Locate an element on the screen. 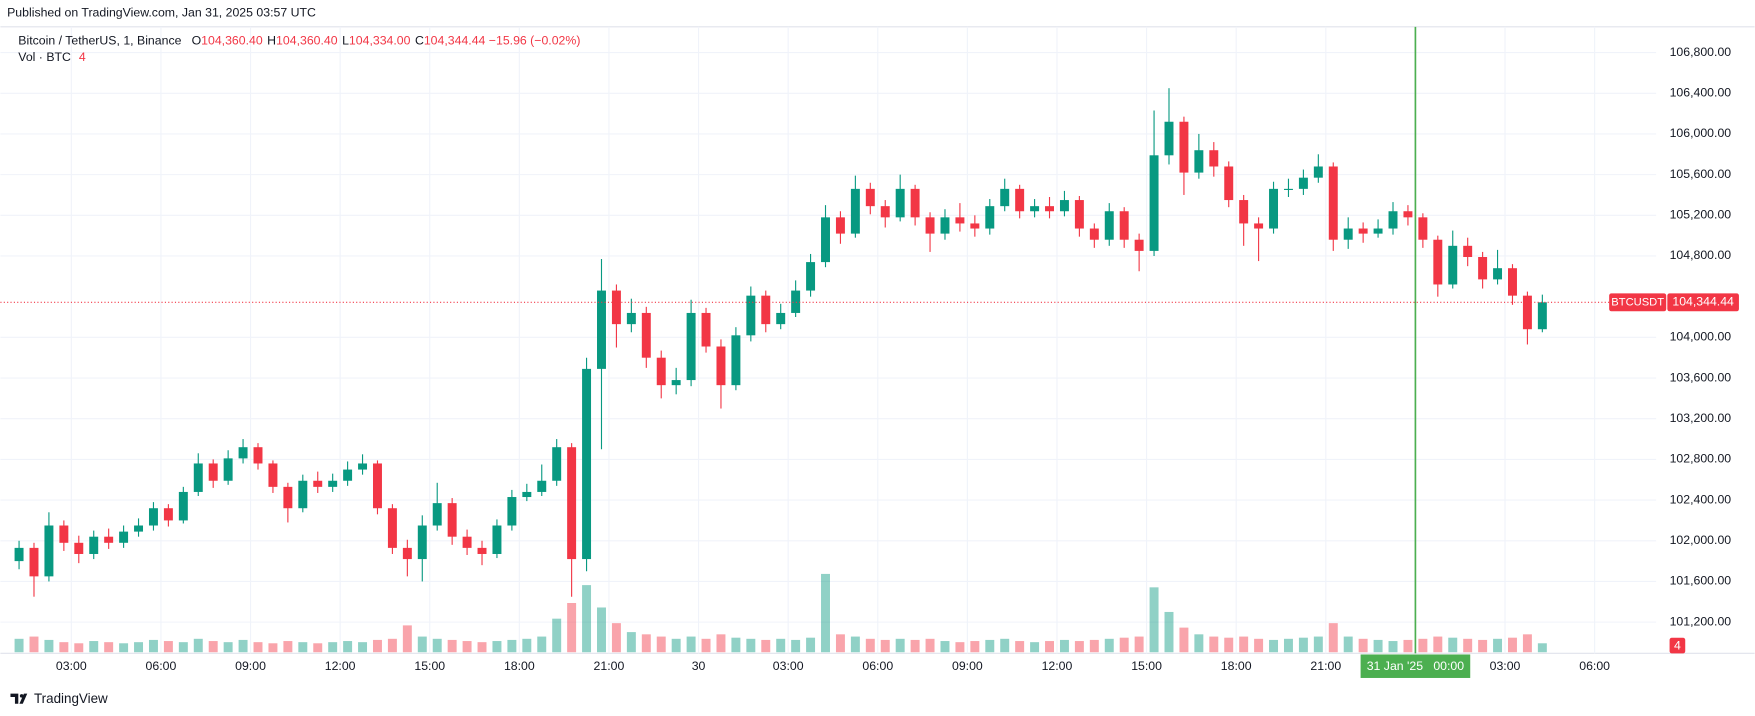 This screenshot has width=1755, height=716. x-tick-label: 21:00 is located at coordinates (1325, 666).